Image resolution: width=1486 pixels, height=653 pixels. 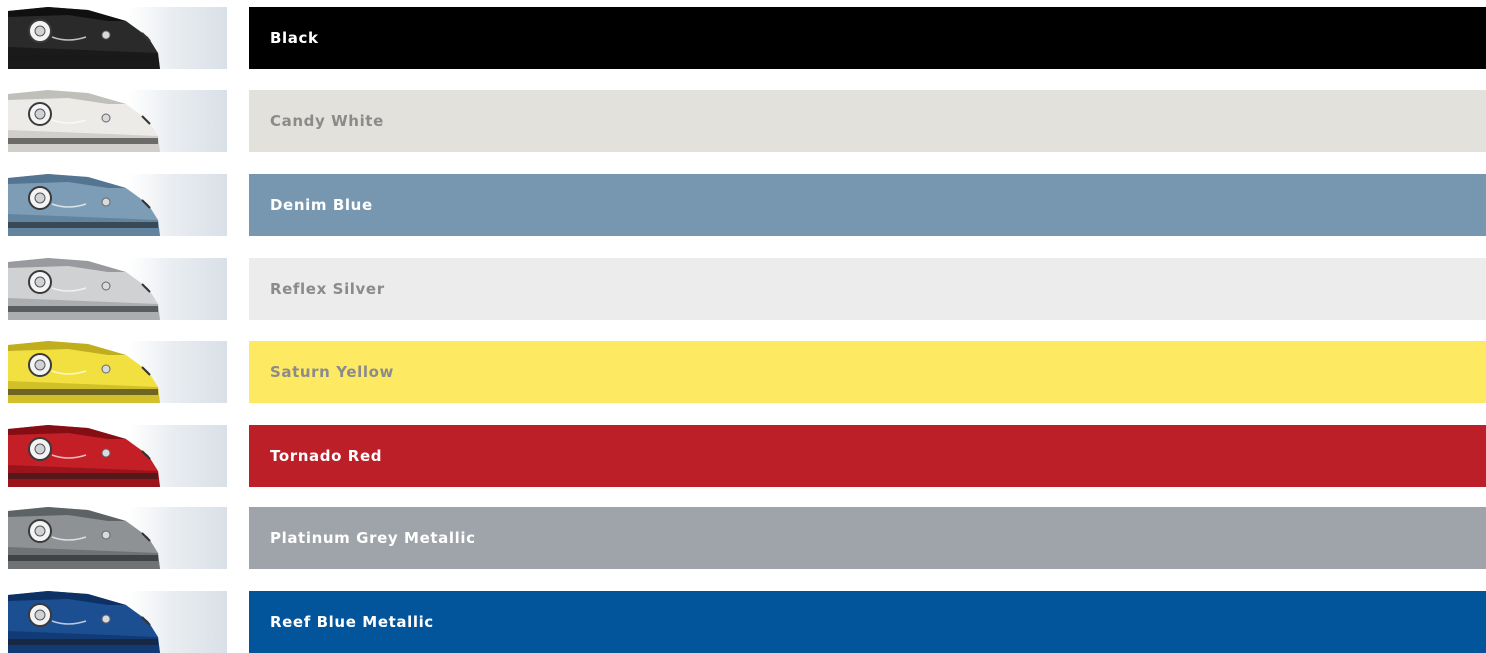 I want to click on color-name-label: Denim Blue, so click(x=321, y=205).